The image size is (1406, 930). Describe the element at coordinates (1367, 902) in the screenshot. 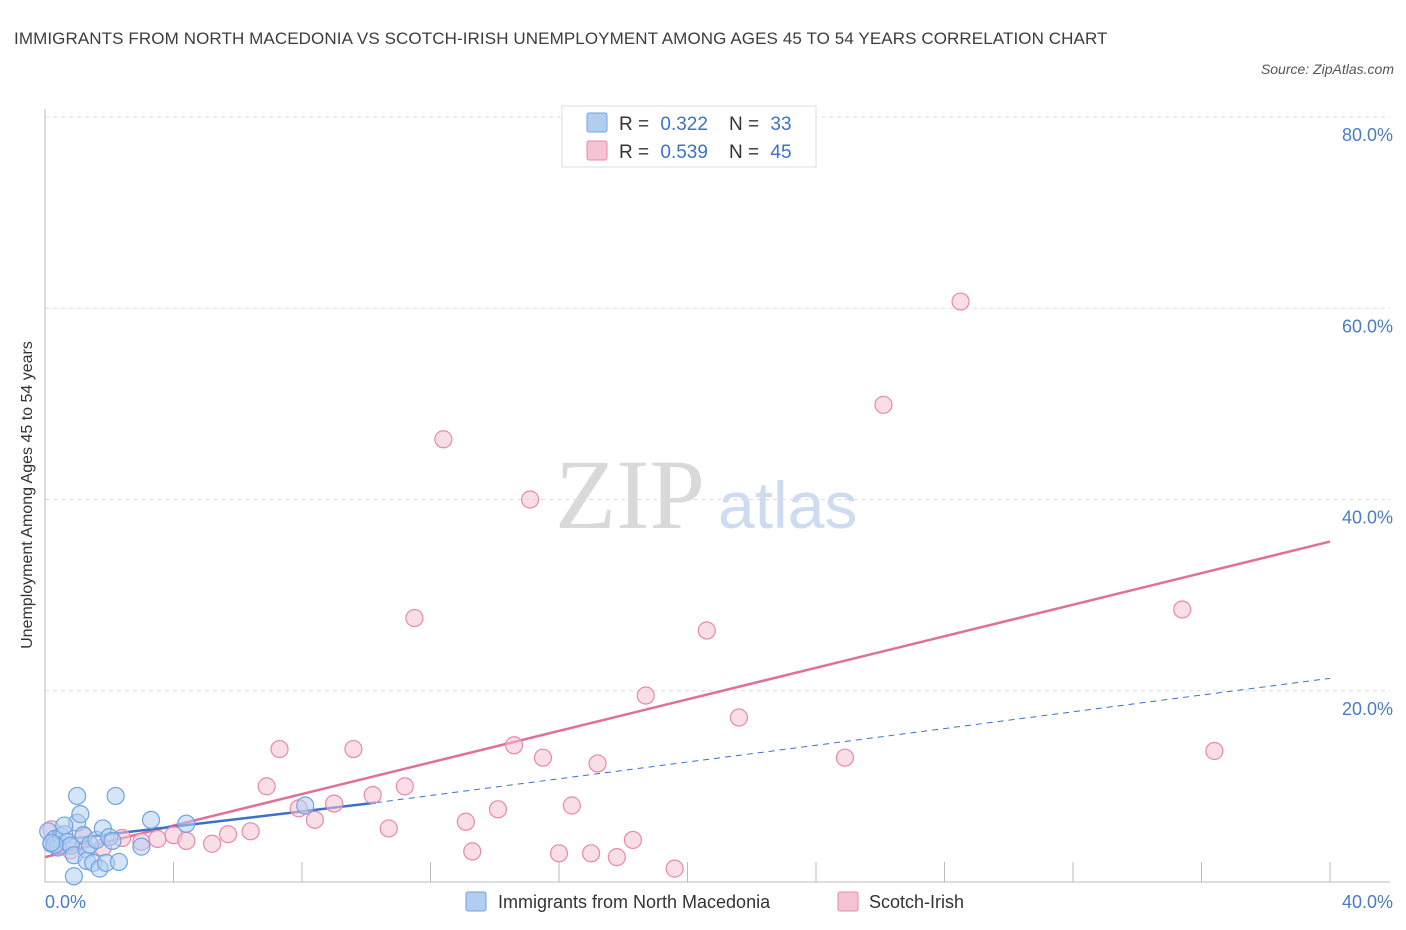

I see `x-tick-label-max: 40.0%` at that location.